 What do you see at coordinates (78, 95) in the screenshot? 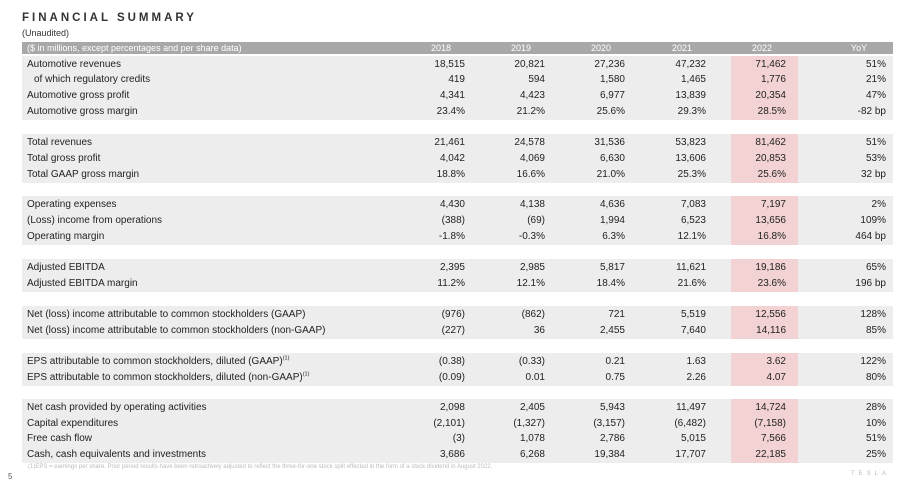
I see `row-label-text: Automotive gross profit` at bounding box center [78, 95].